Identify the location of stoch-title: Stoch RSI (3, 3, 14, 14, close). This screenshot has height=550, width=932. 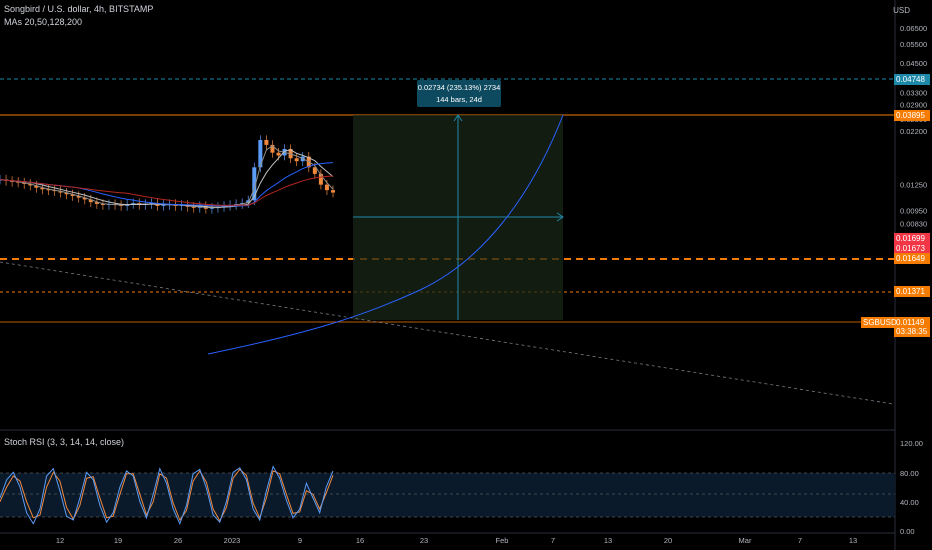
(64, 442).